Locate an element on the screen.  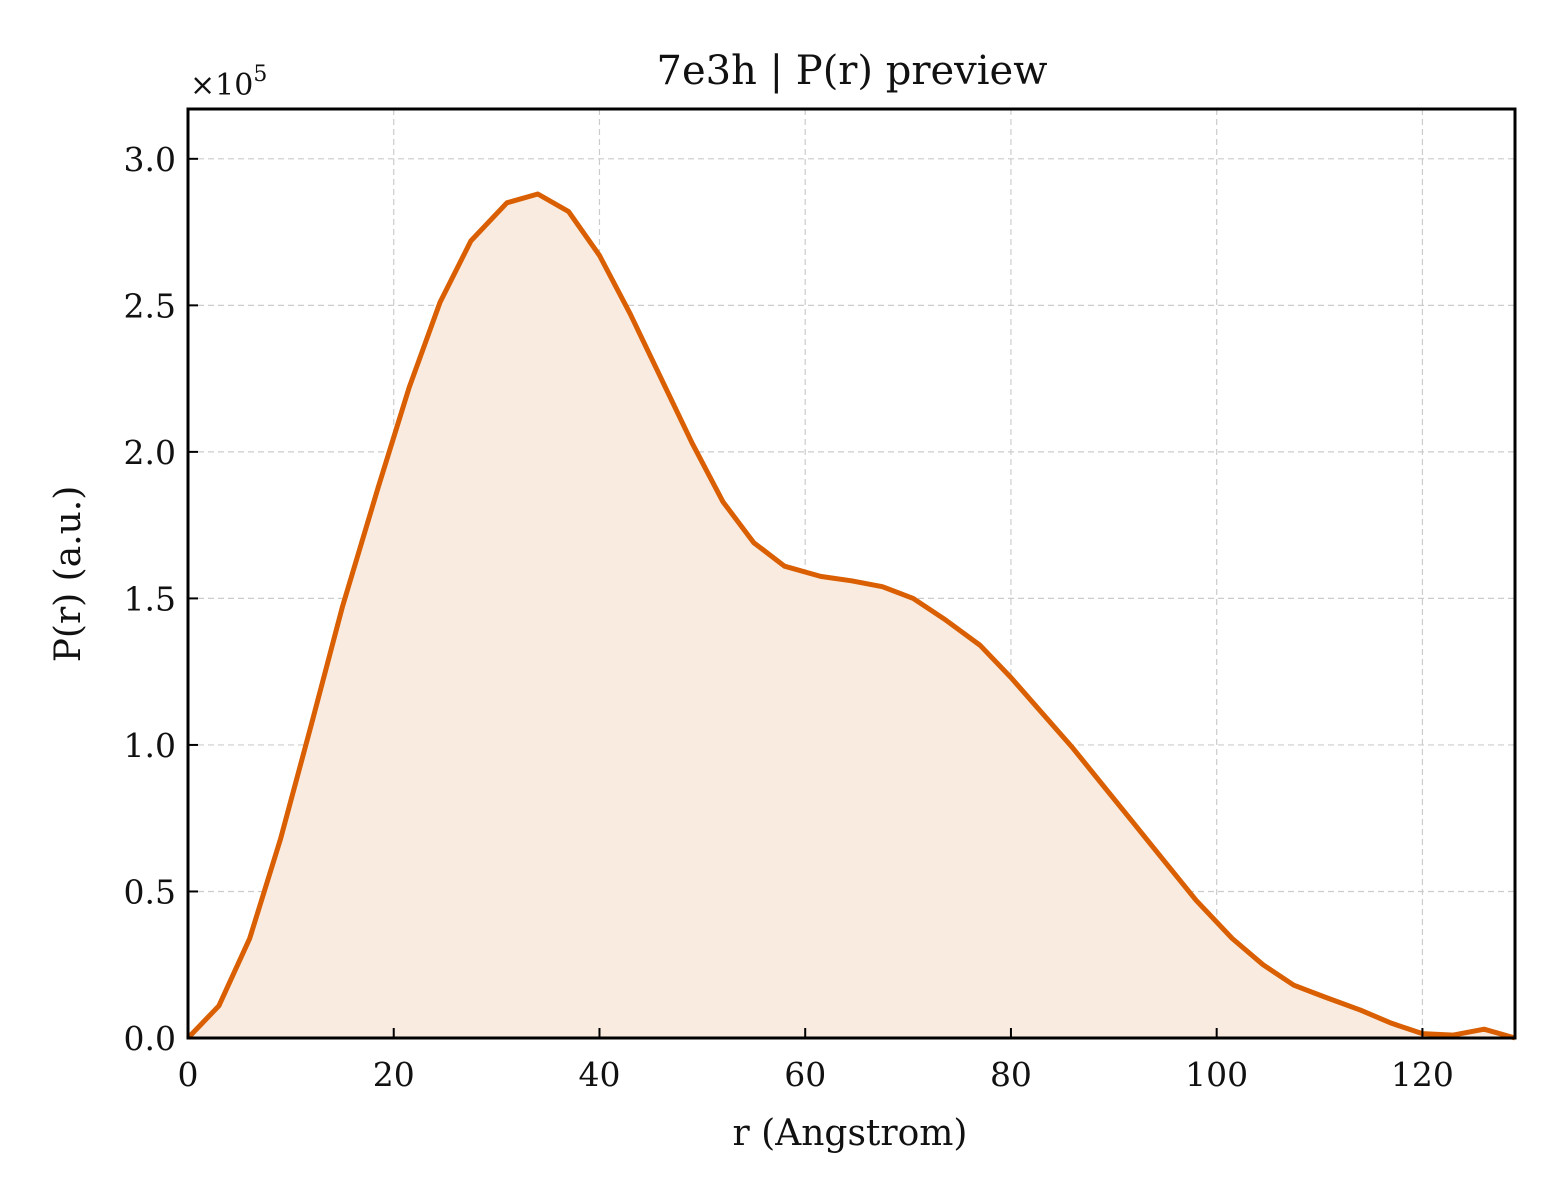
y-tick-labels: 0.0 0.5 1.0 1.5 2.0 2.5 3.0 is located at coordinates (150, 599).